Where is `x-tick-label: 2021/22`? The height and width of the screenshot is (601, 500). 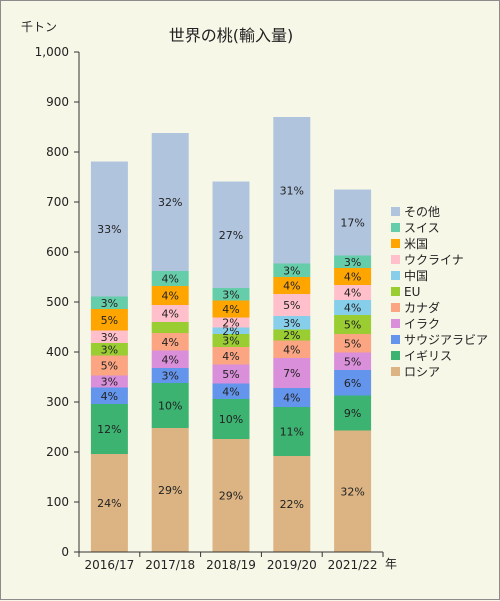 x-tick-label: 2021/22 is located at coordinates (353, 565).